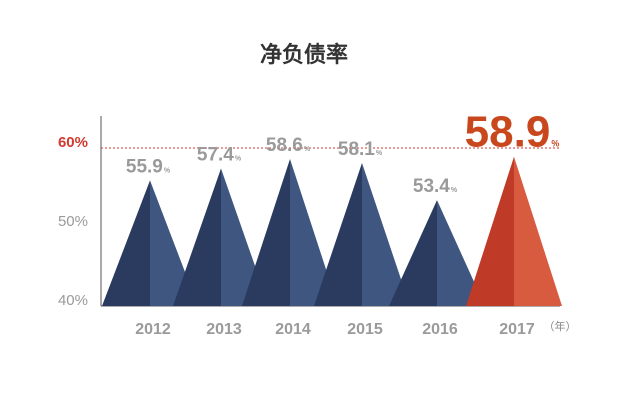 The width and height of the screenshot is (640, 404). What do you see at coordinates (360, 149) in the screenshot?
I see `data-label: 58.1%` at bounding box center [360, 149].